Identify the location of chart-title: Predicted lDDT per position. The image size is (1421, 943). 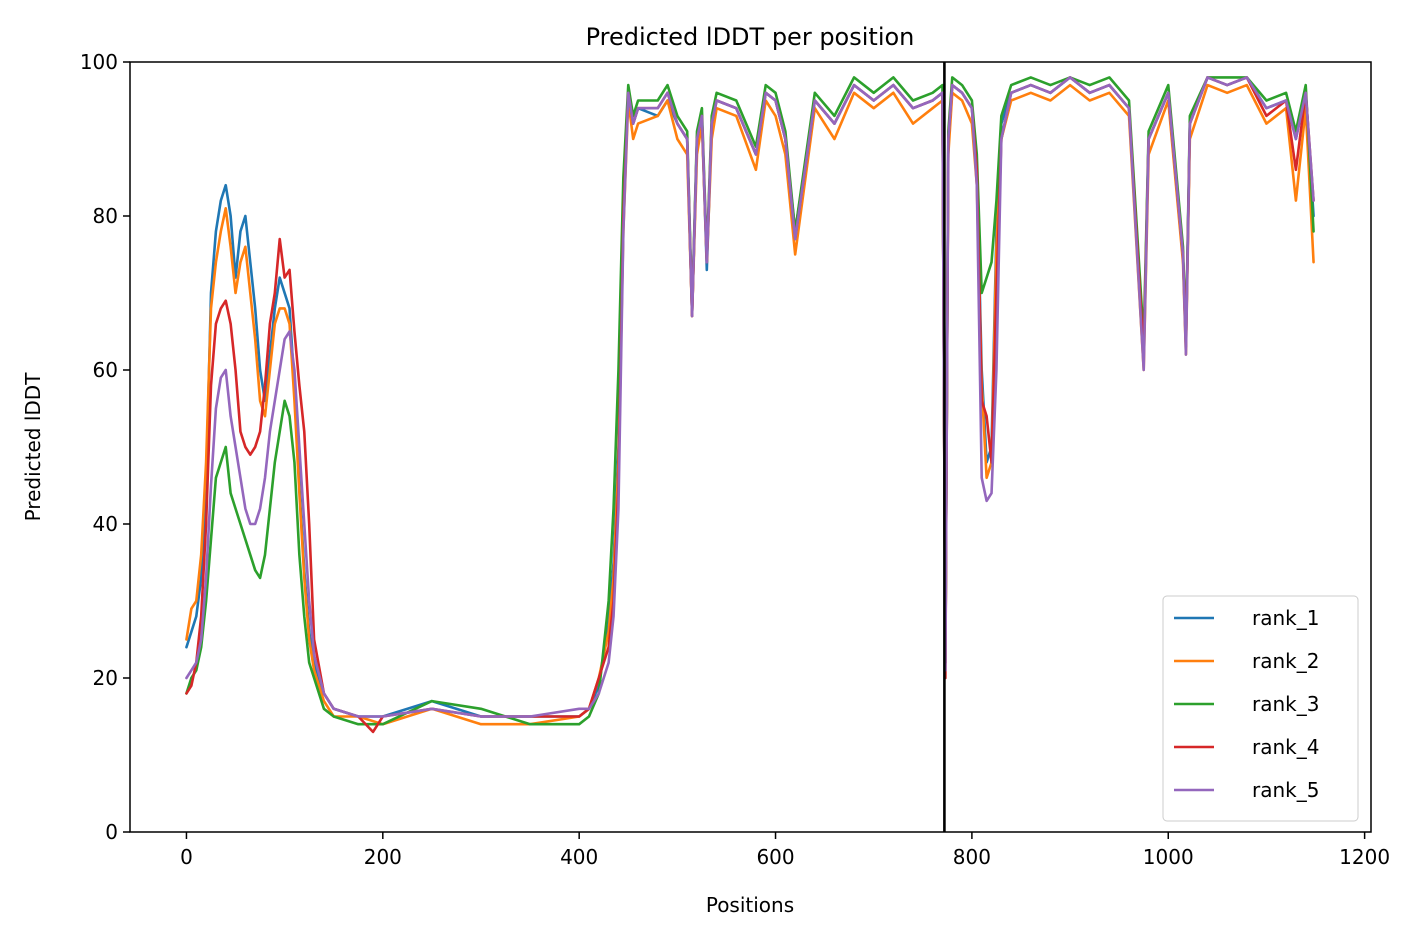
(750, 37).